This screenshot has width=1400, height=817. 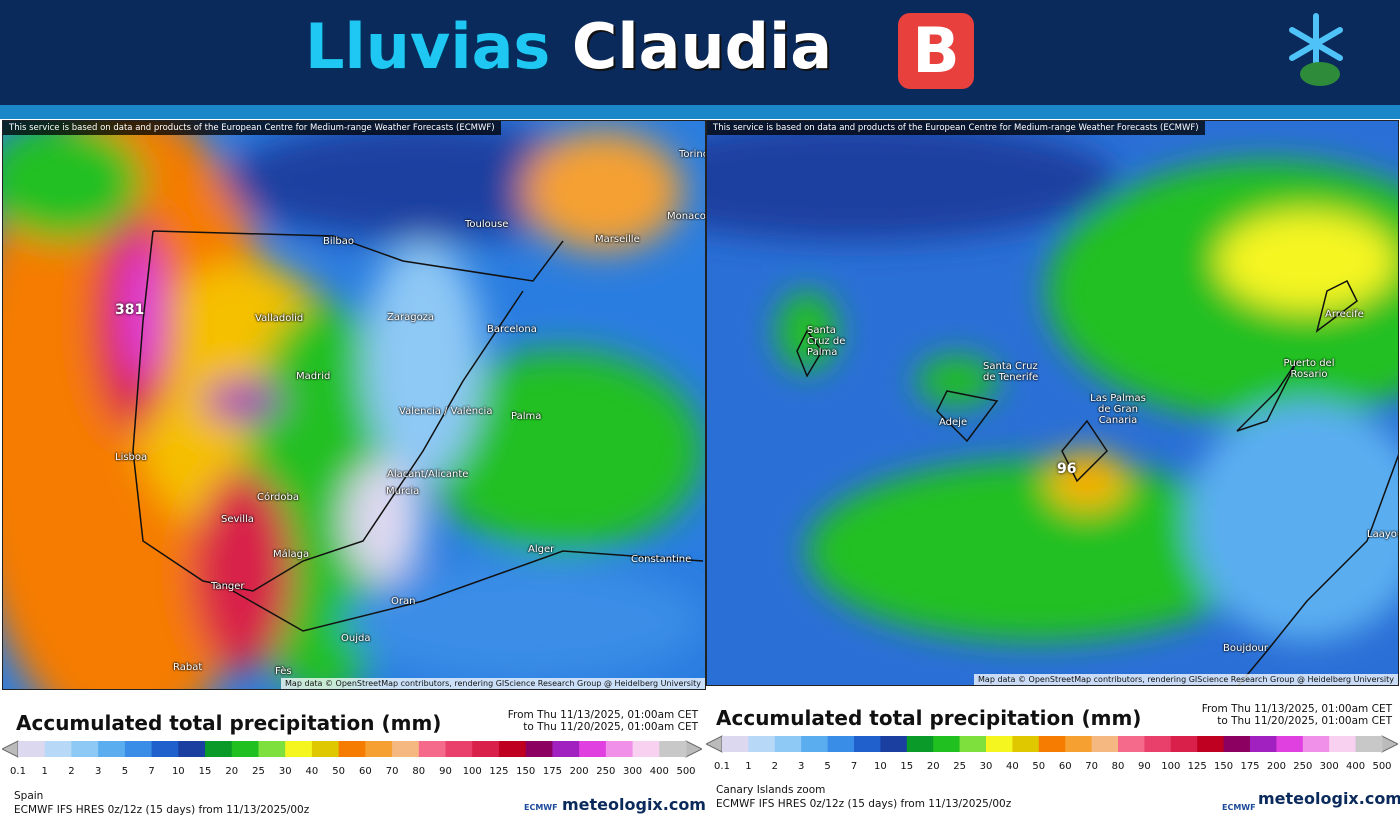 What do you see at coordinates (487, 224) in the screenshot?
I see `place: Toulouse` at bounding box center [487, 224].